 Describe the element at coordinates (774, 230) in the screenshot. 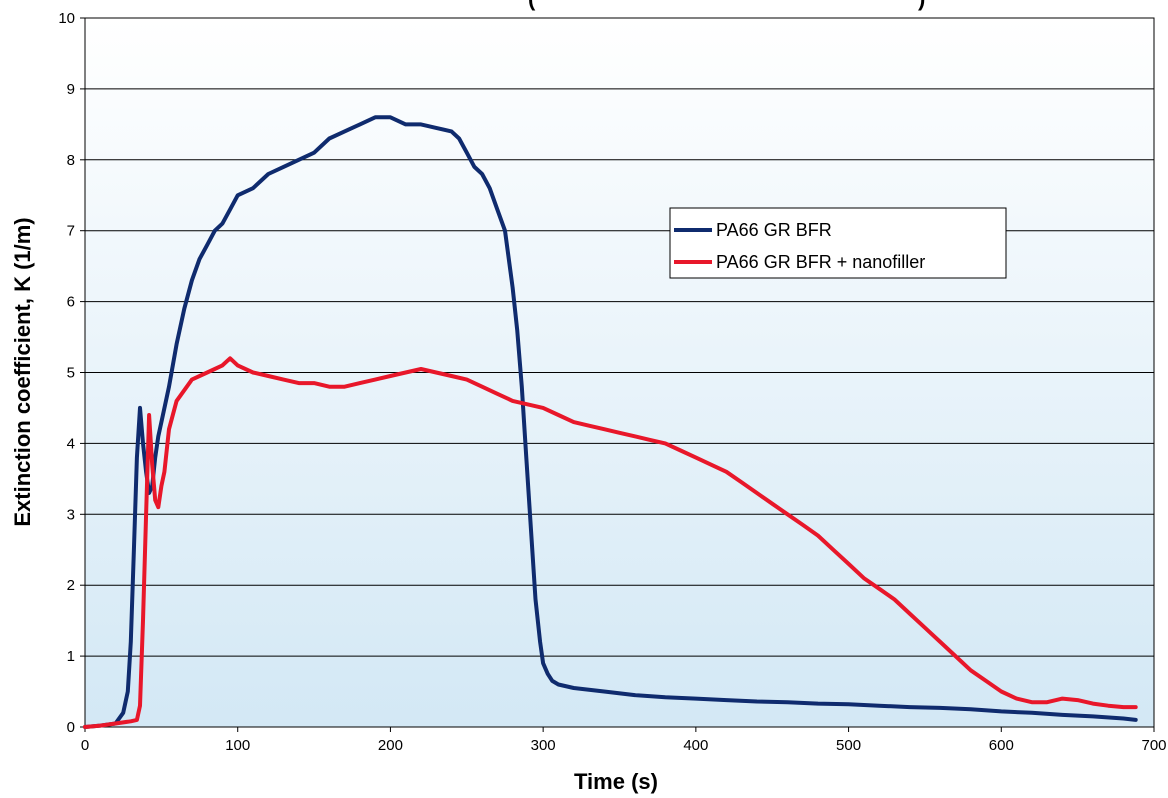

I see `legend-label-series-1: PA66 GR BFR` at that location.